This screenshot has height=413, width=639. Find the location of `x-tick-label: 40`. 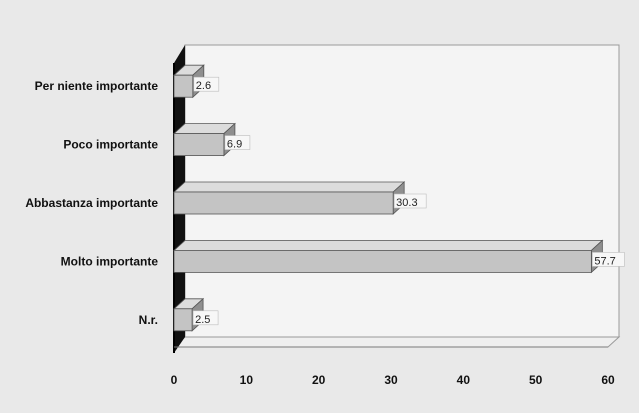

x-tick-label: 40 is located at coordinates (464, 380).